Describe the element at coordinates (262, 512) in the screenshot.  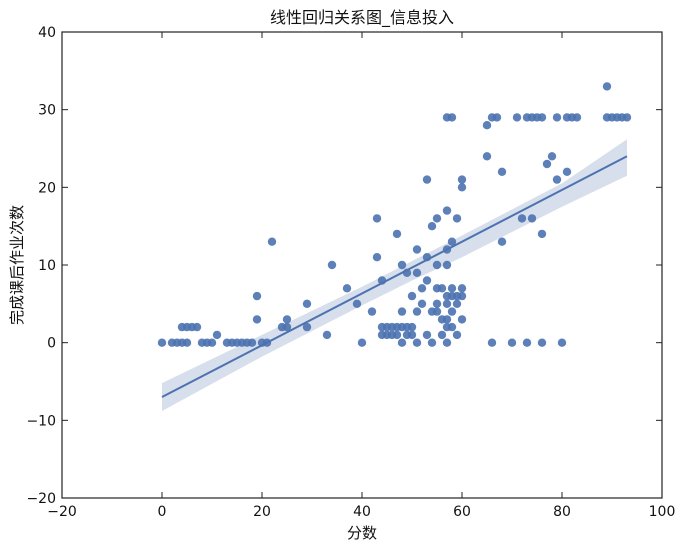
I see `x-tick-label: 20` at that location.